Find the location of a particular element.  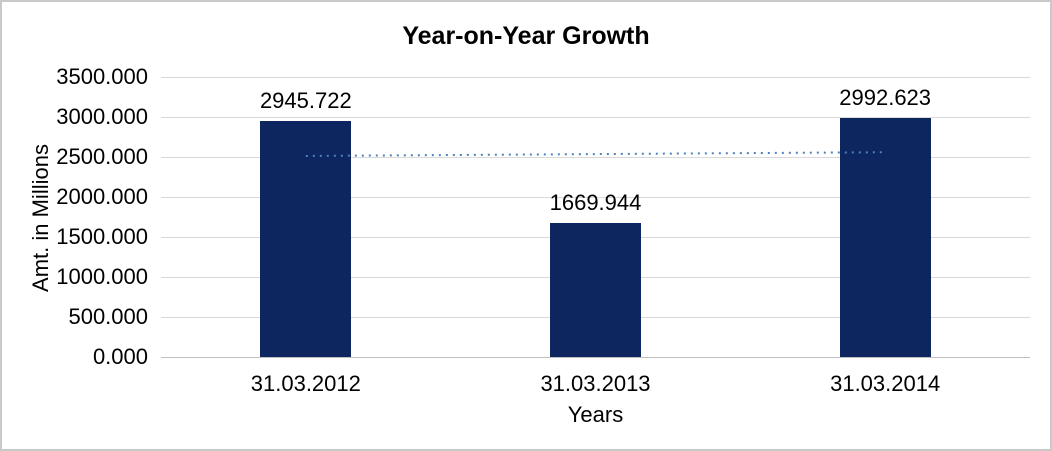

y-axis-tick-label: 2500.000 is located at coordinates (102, 156).